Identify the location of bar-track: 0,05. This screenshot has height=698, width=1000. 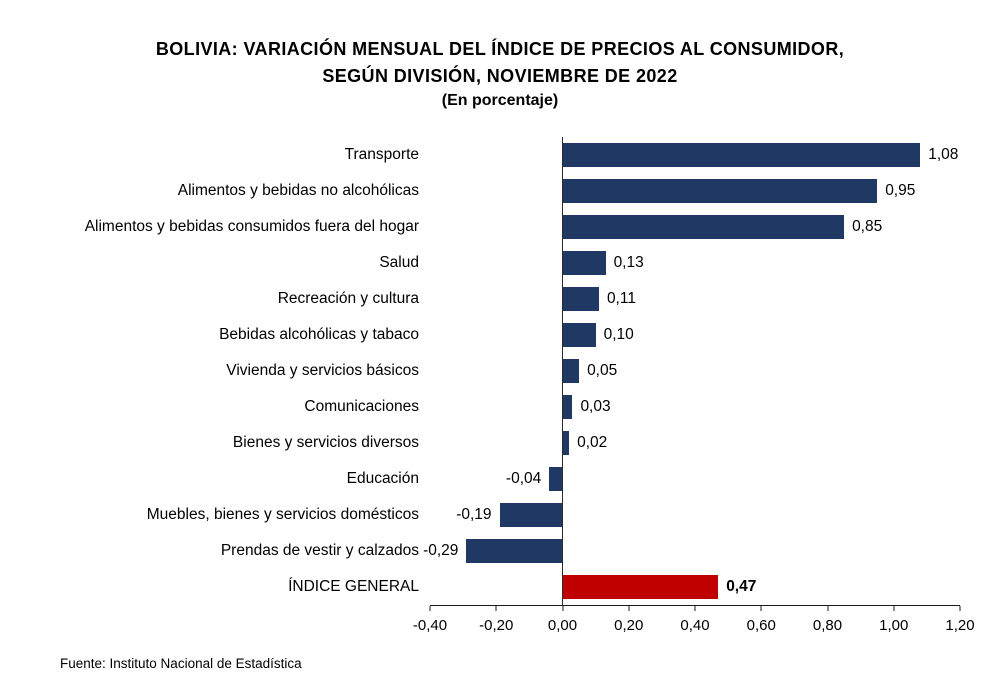
(695, 371).